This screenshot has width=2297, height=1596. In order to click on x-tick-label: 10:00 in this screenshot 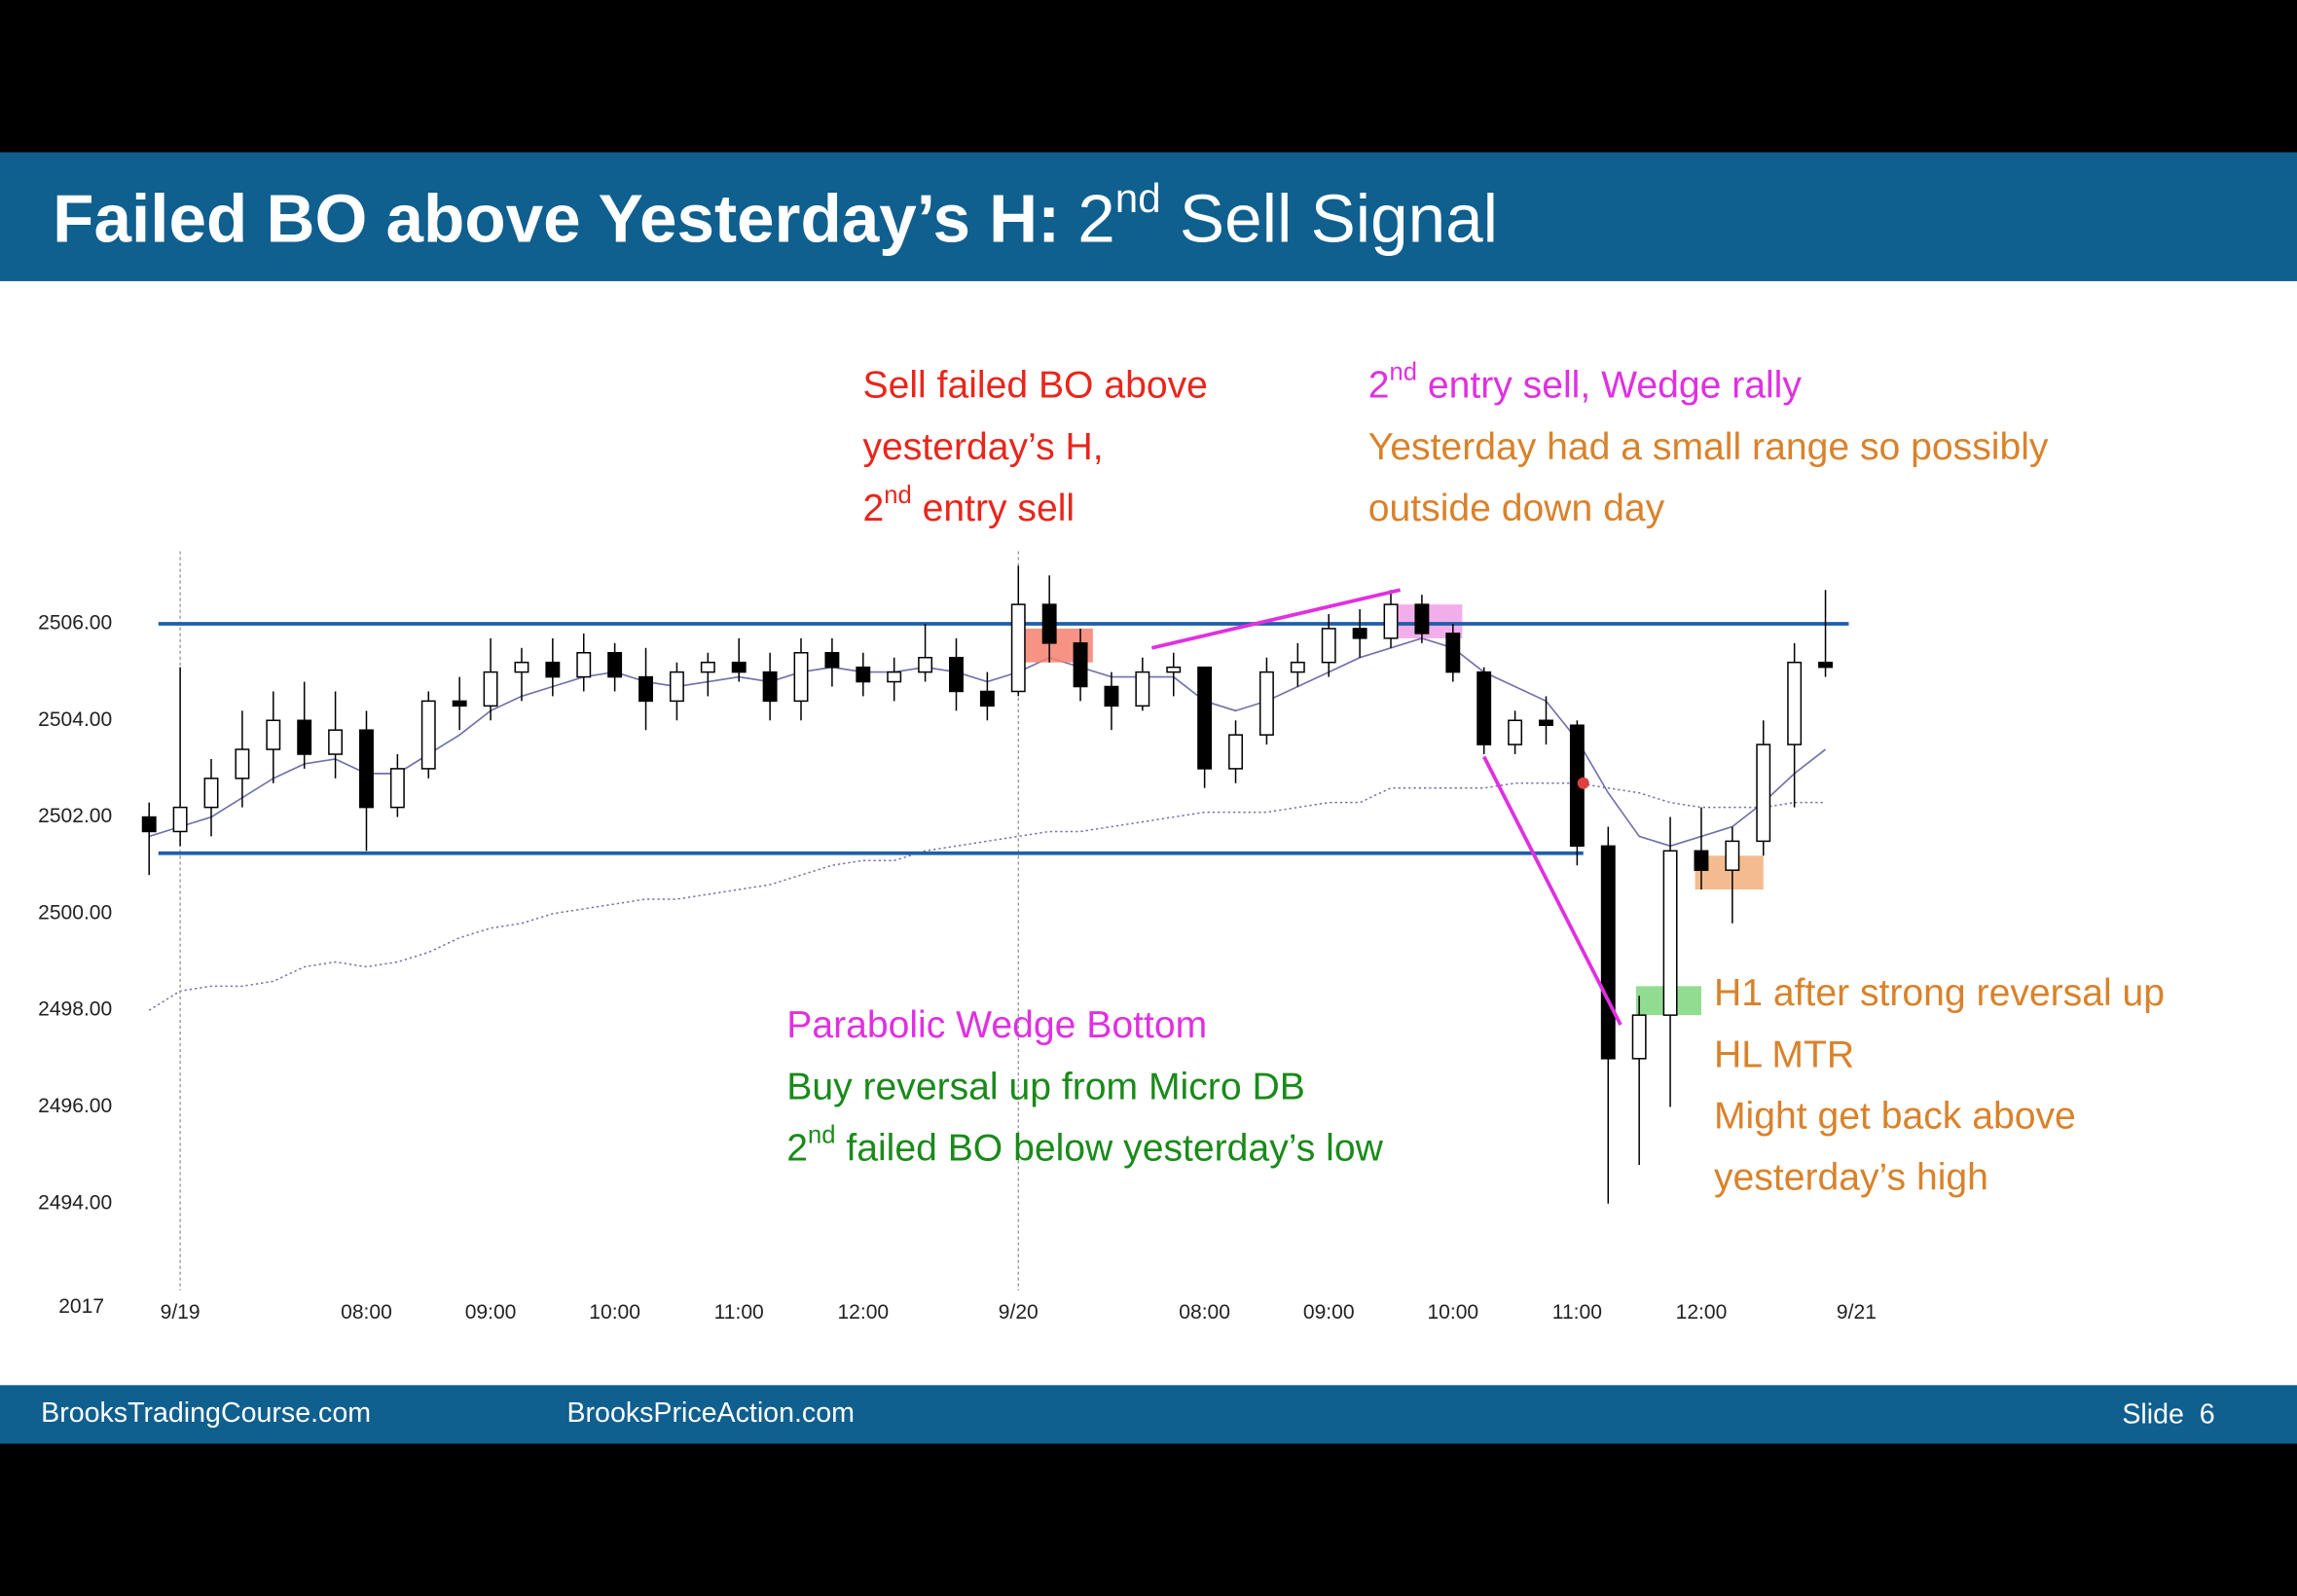, I will do `click(614, 1312)`.